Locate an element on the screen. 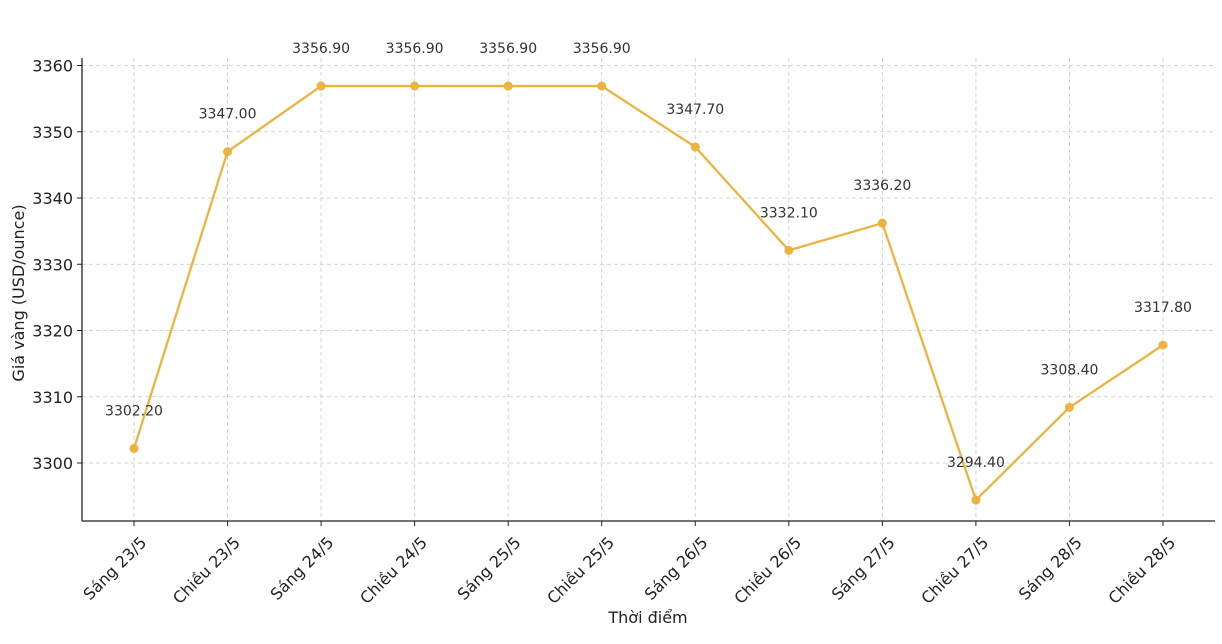 This screenshot has width=1222, height=644. data-value-label: 3308.40 is located at coordinates (1070, 370).